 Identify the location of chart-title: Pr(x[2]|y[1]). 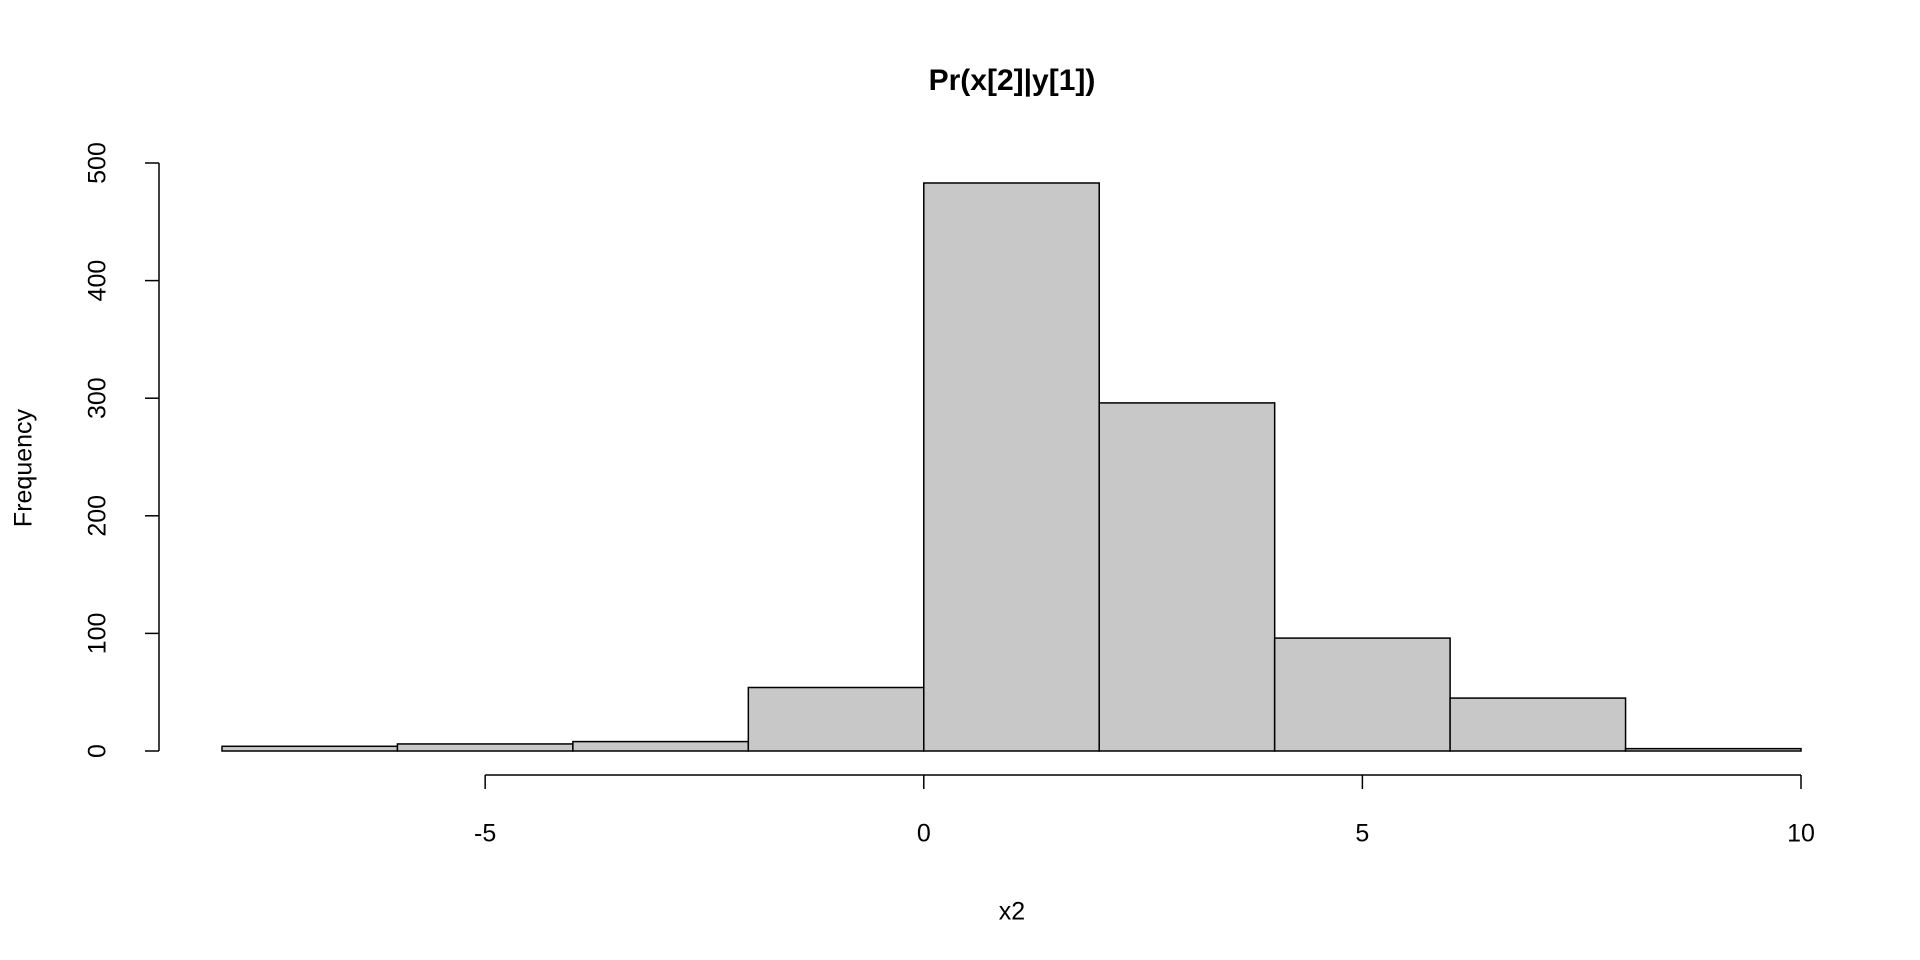
(1012, 80).